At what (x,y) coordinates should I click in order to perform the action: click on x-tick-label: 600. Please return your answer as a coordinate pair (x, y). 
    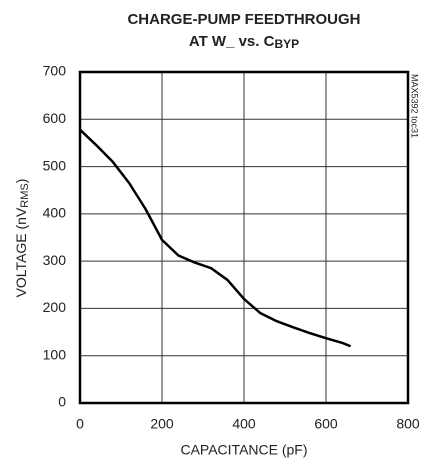
    Looking at the image, I should click on (326, 424).